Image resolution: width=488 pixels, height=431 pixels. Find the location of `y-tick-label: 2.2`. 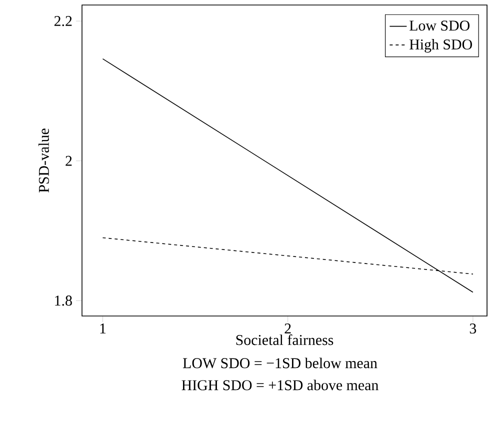

y-tick-label: 2.2 is located at coordinates (63, 21).